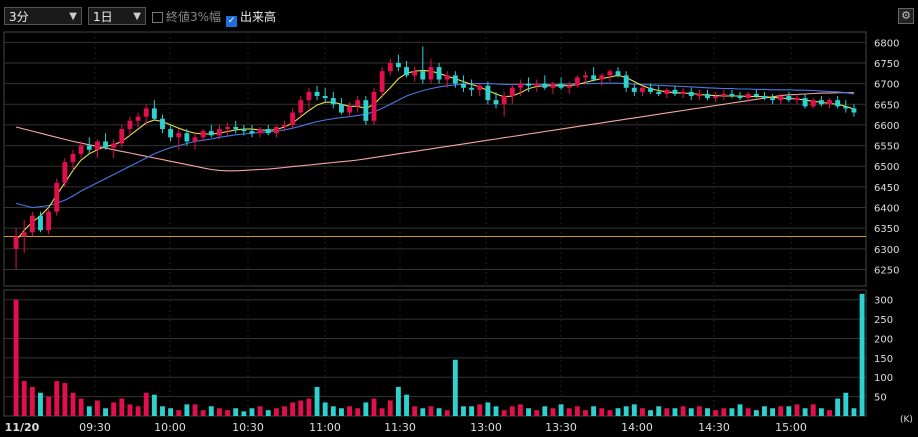 The image size is (918, 437). Describe the element at coordinates (248, 427) in the screenshot. I see `time-tick-label: 10:30` at that location.